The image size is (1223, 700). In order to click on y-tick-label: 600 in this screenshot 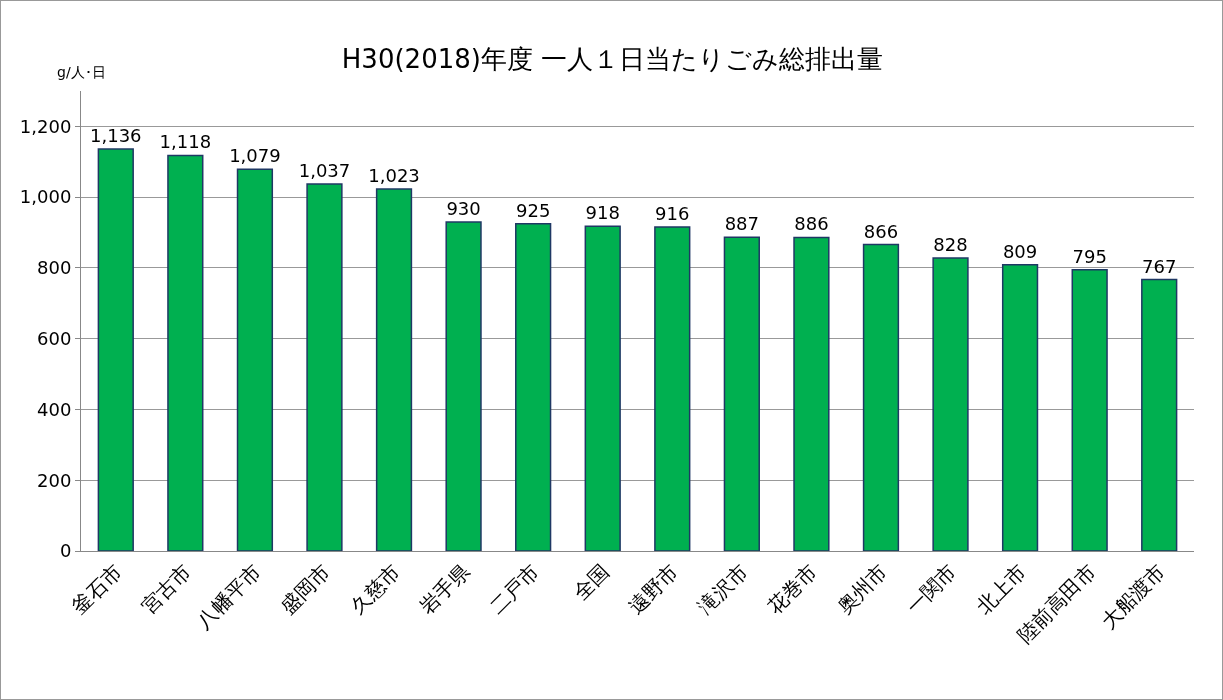, I will do `click(54, 338)`.